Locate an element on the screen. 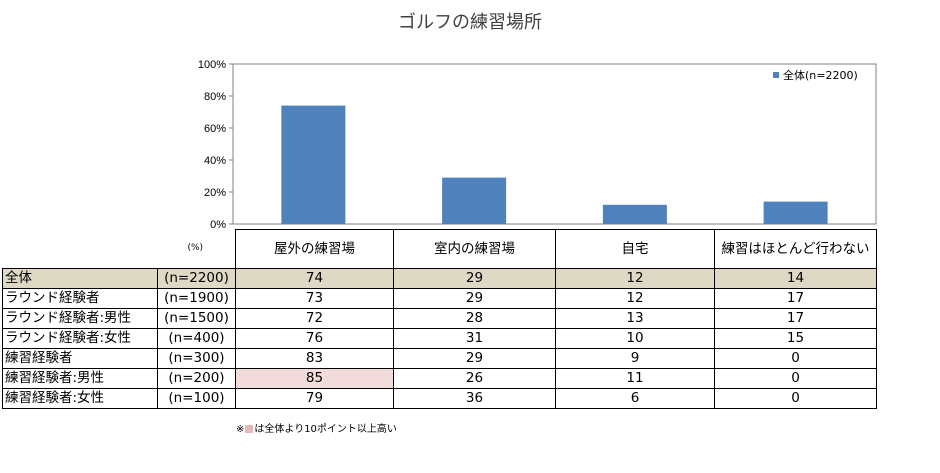 This screenshot has height=473, width=940. footnote: ※ は全体より10ポイント以上高い is located at coordinates (316, 427).